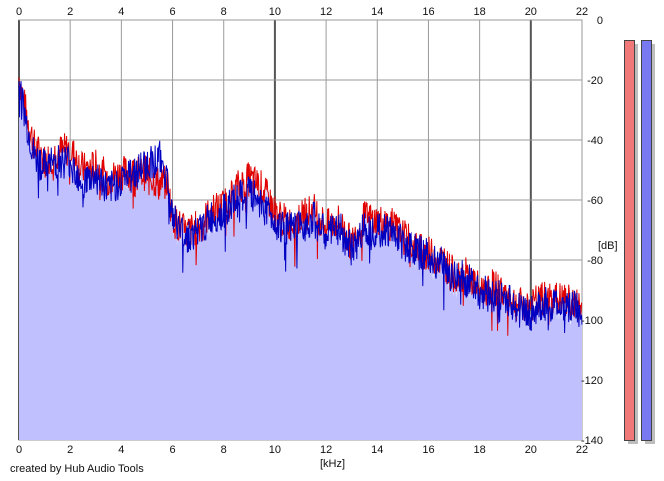 The height and width of the screenshot is (481, 664). Describe the element at coordinates (77, 469) in the screenshot. I see `credit-text: created by Hub Audio Tools` at that location.